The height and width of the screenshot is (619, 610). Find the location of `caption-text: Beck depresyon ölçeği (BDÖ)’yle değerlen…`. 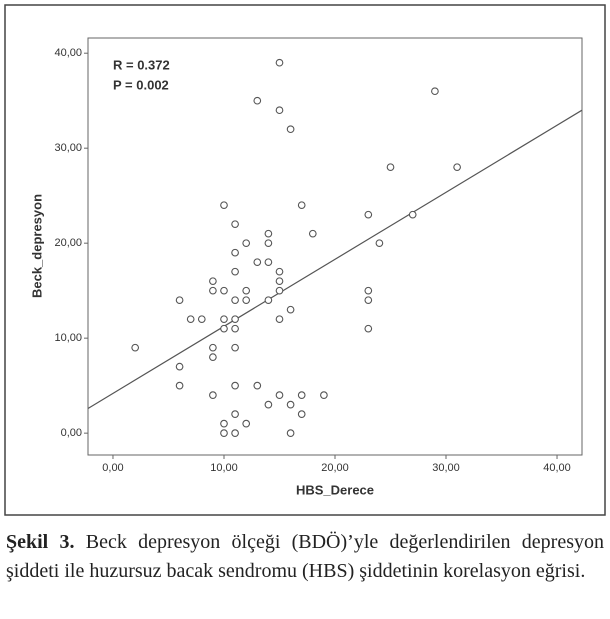

caption-text: Beck depresyon ölçeği (BDÖ)’yle değerlen… is located at coordinates (305, 556).